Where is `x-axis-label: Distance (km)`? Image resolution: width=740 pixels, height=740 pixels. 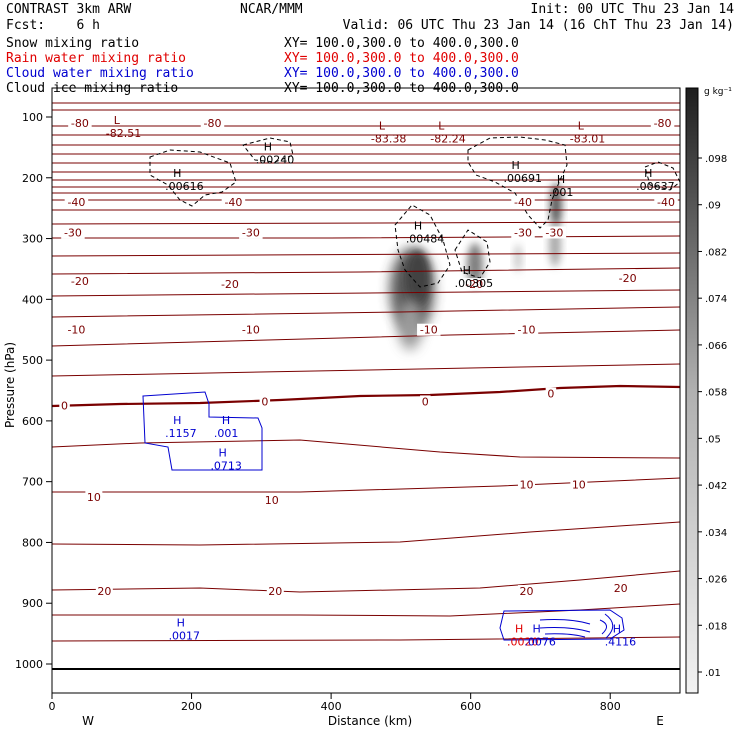 x-axis-label: Distance (km) is located at coordinates (370, 721).